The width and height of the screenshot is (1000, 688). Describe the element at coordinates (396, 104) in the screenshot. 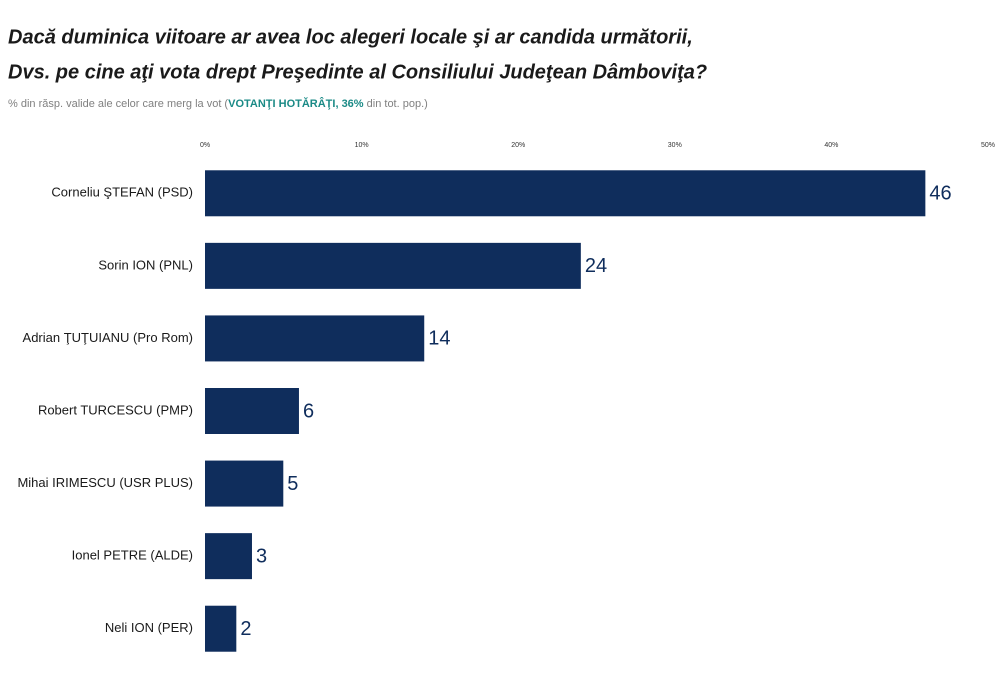

I see `subtitle-part: din tot. pop.)` at that location.